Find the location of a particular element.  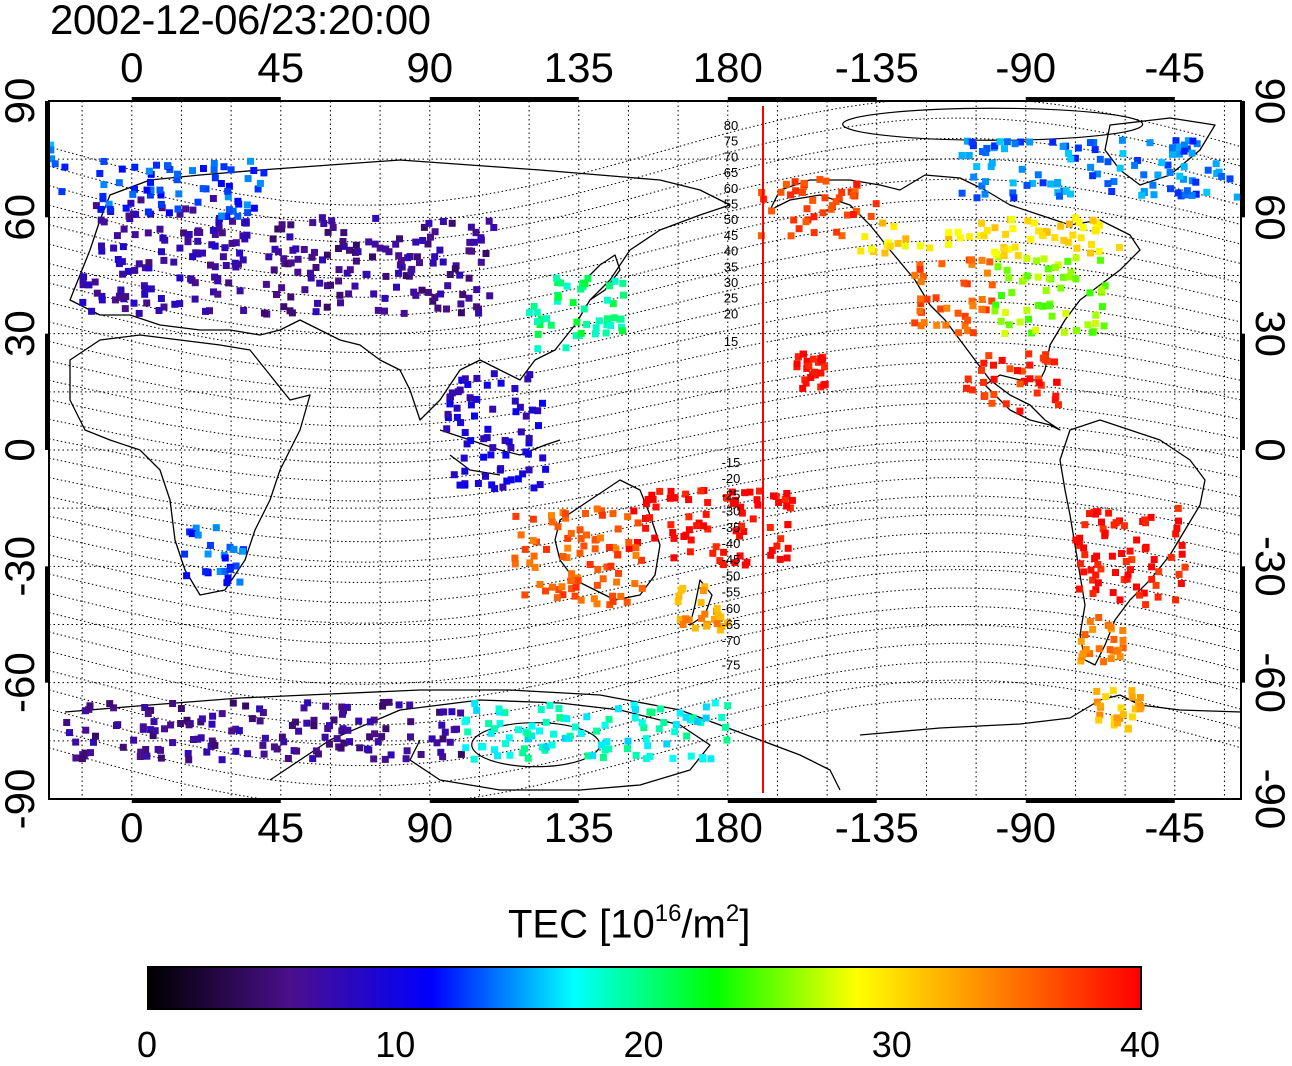

coastline-australia is located at coordinates (607, 540).